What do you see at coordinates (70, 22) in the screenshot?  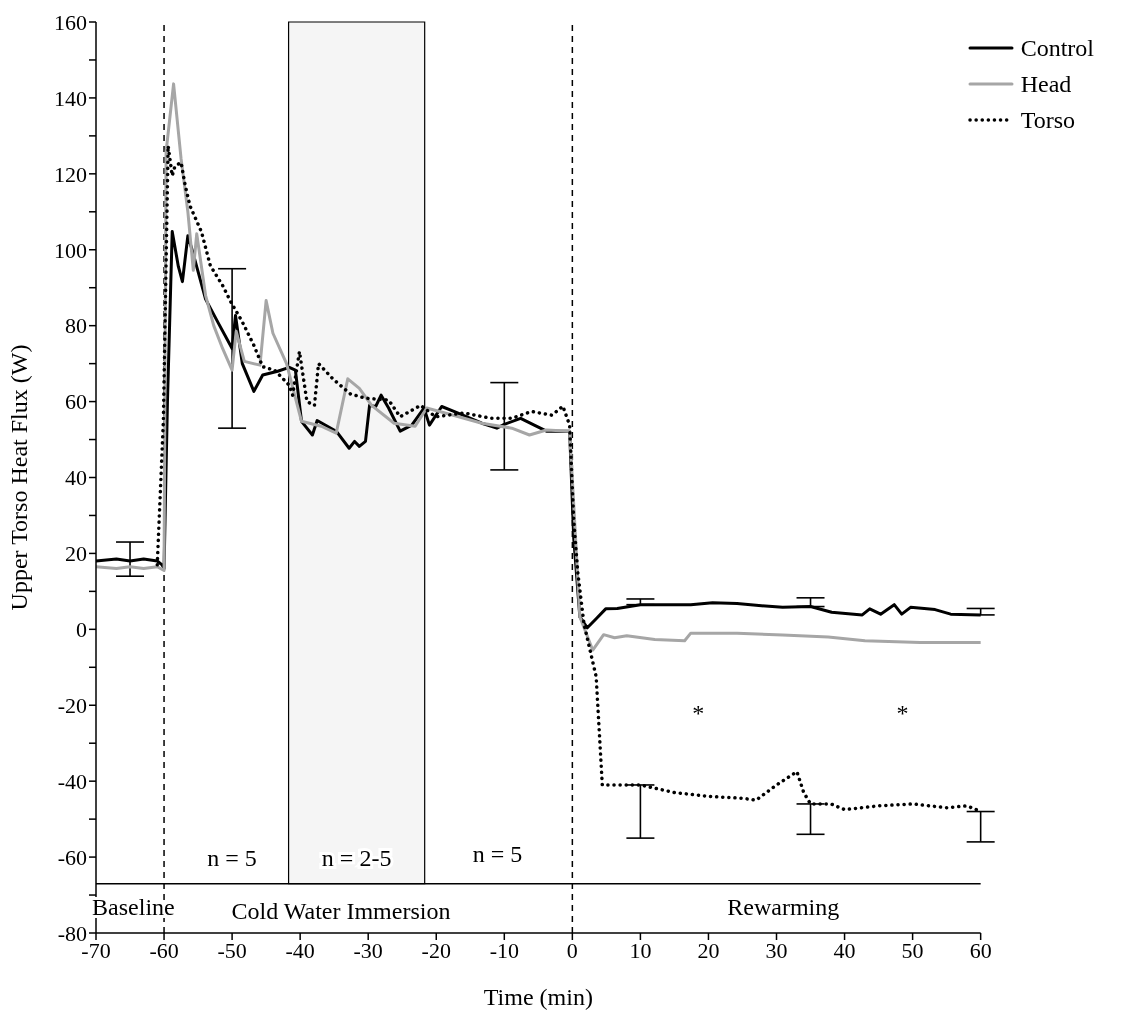 I see `y-tick-label: 160` at bounding box center [70, 22].